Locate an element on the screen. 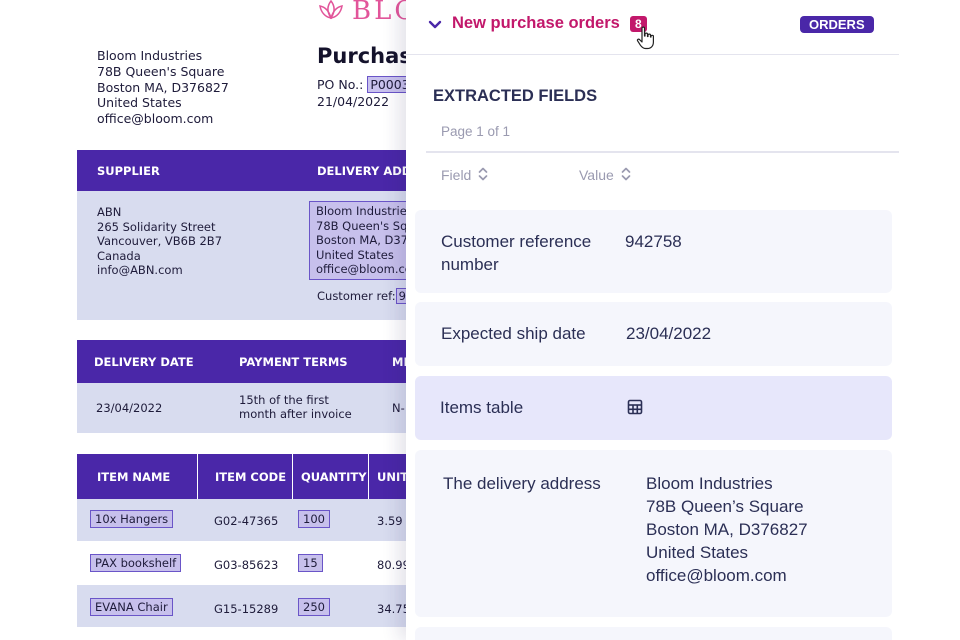  customer-ref: Customer ref:94 is located at coordinates (367, 296).